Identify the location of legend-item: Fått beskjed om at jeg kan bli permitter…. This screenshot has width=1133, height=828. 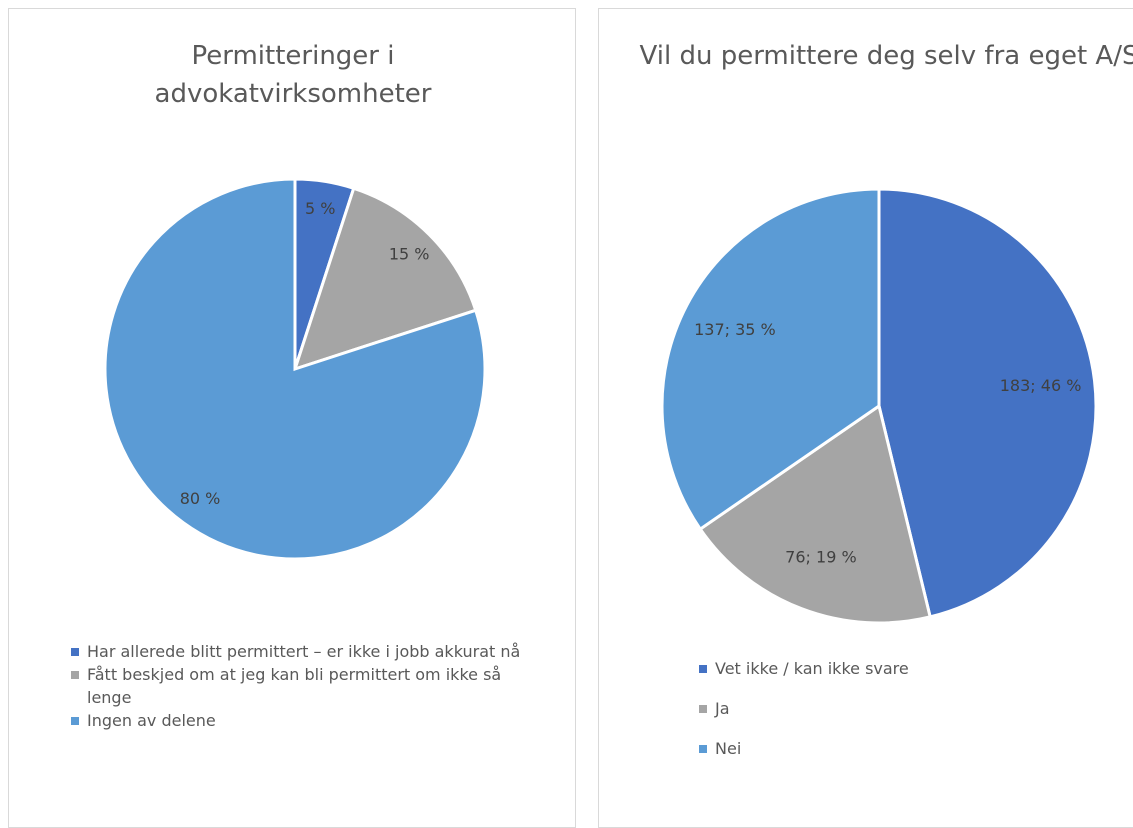
(306, 686).